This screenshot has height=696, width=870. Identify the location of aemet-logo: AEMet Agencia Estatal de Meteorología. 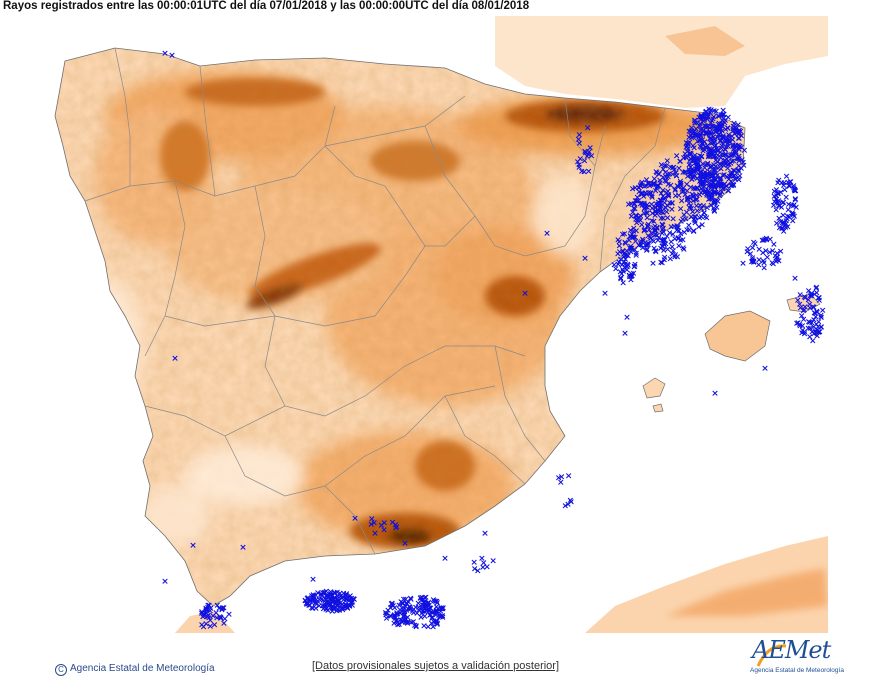
(796, 661).